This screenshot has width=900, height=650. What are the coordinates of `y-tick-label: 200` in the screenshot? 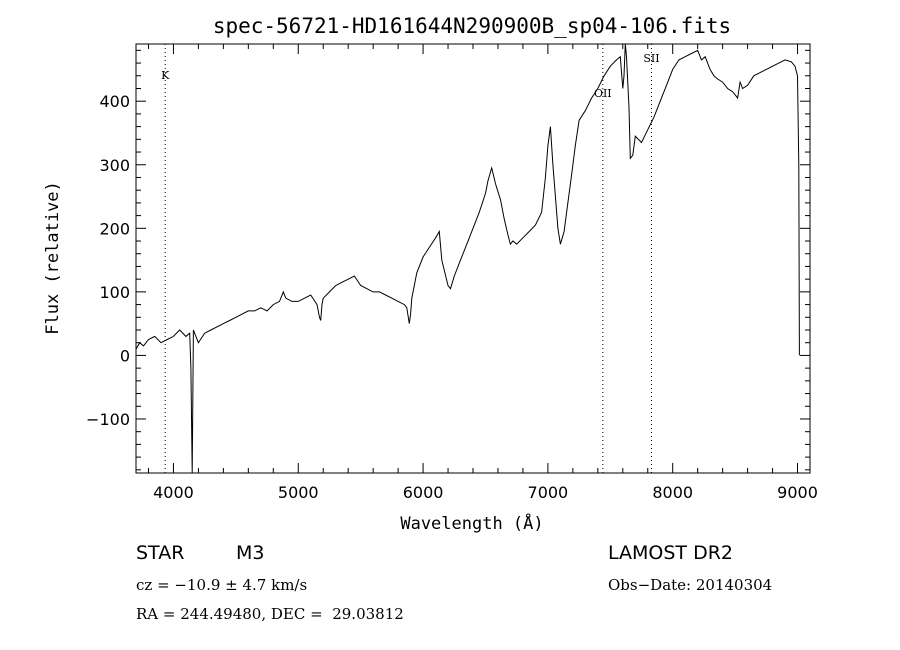 It's located at (114, 228).